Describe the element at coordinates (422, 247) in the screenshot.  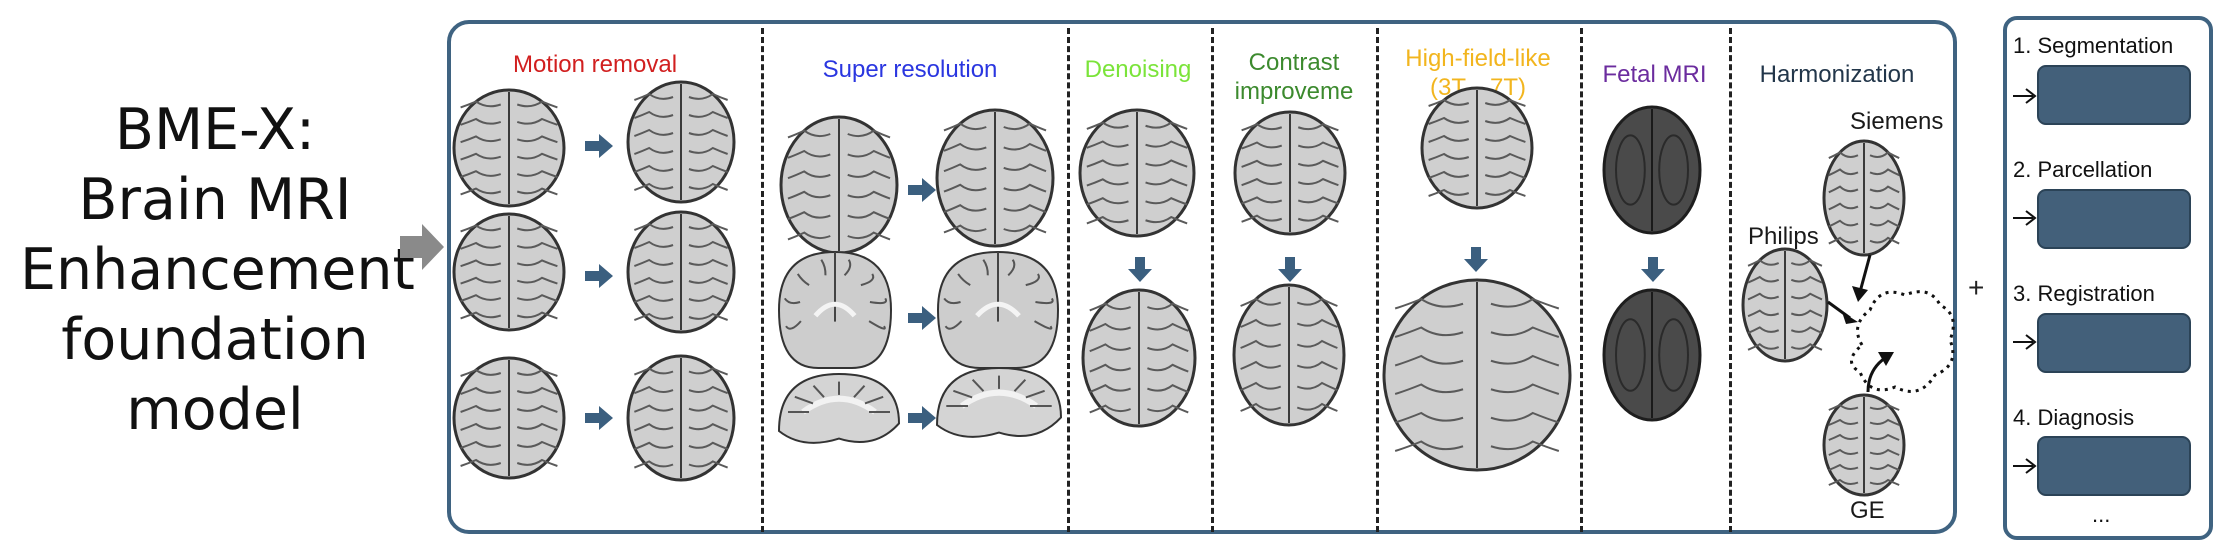
I see `input-arrow-icon` at that location.